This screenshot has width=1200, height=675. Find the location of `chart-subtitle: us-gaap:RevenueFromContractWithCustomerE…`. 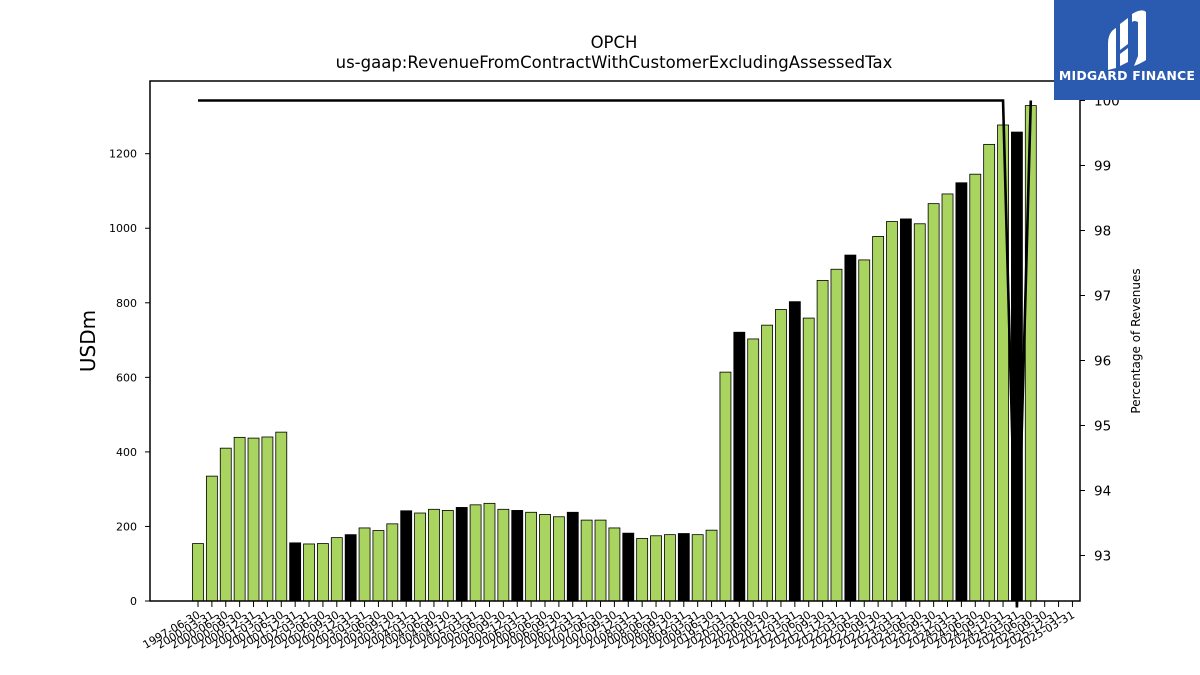

chart-subtitle: us-gaap:RevenueFromContractWithCustomerE… is located at coordinates (614, 62).